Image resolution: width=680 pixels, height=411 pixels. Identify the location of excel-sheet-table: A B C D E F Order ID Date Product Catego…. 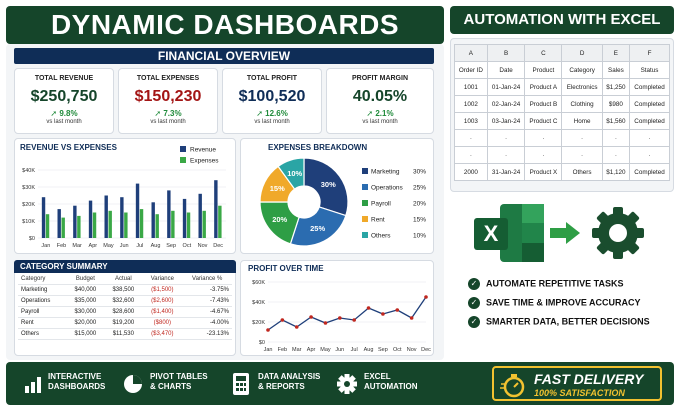
(562, 112).